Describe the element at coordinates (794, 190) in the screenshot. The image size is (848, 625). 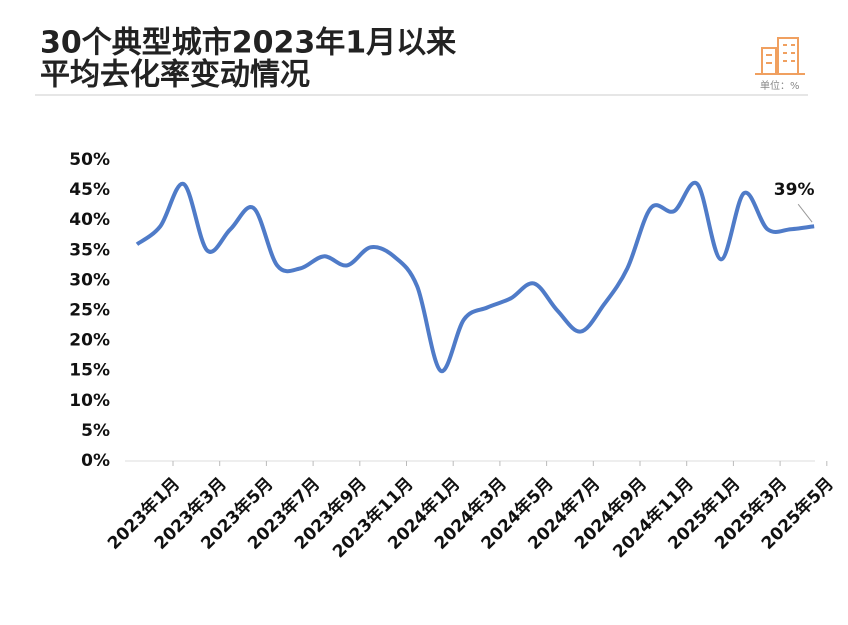
I see `data-label: 39%` at that location.